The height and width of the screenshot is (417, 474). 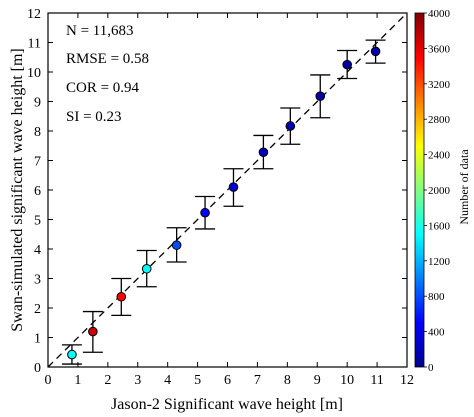 What do you see at coordinates (439, 262) in the screenshot?
I see `colorbar-tick-label: 1200` at bounding box center [439, 262].